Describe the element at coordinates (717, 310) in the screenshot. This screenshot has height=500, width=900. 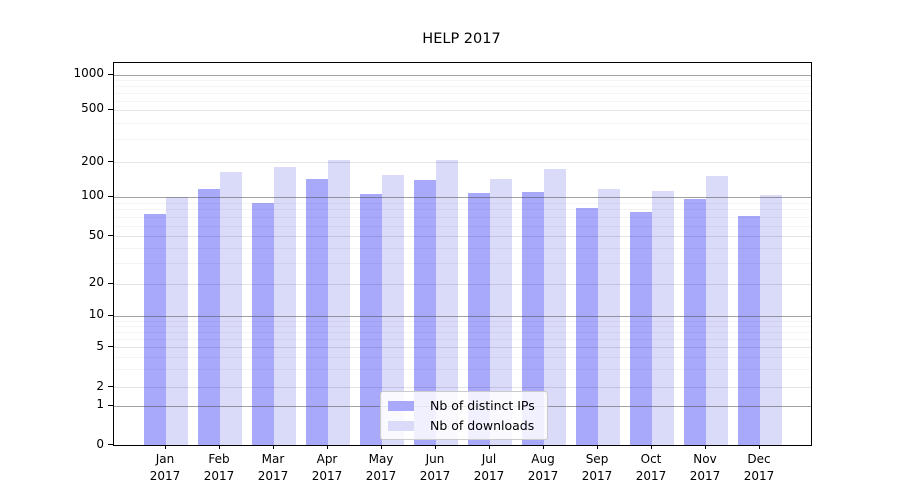
I see `bar-downloads-nov` at that location.